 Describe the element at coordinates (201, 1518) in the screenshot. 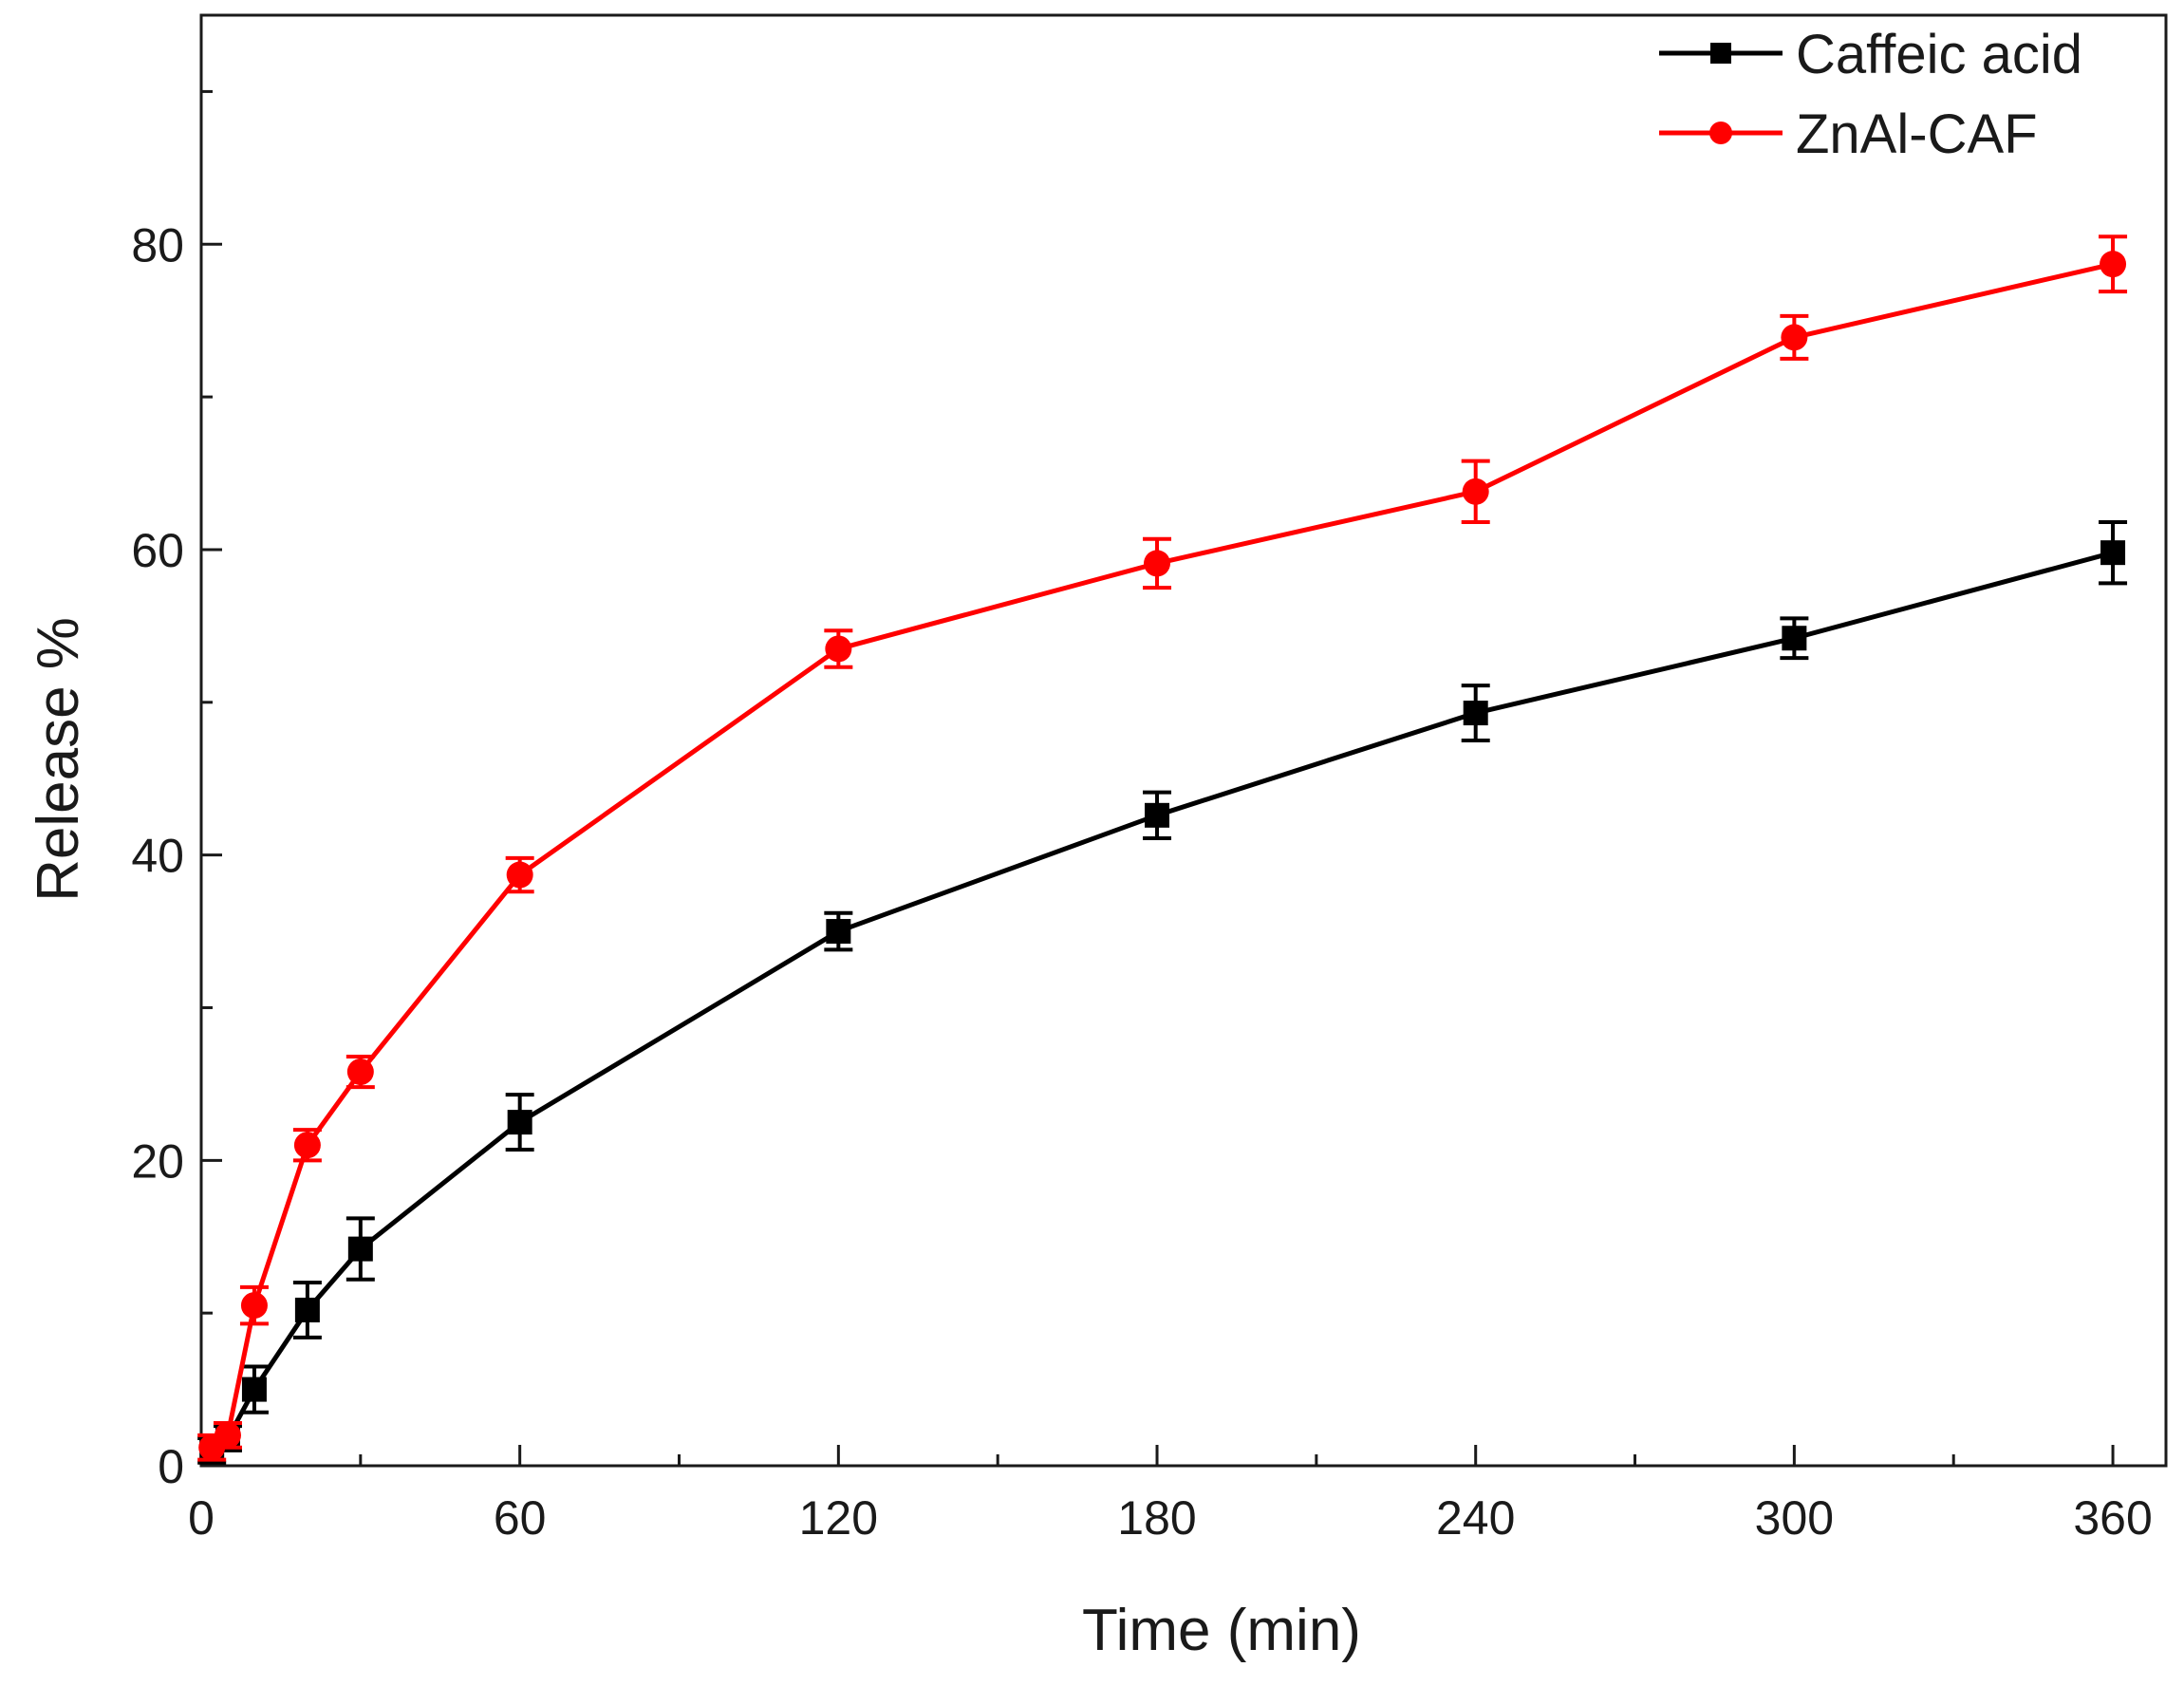

I see `x-tick-label: 0` at that location.